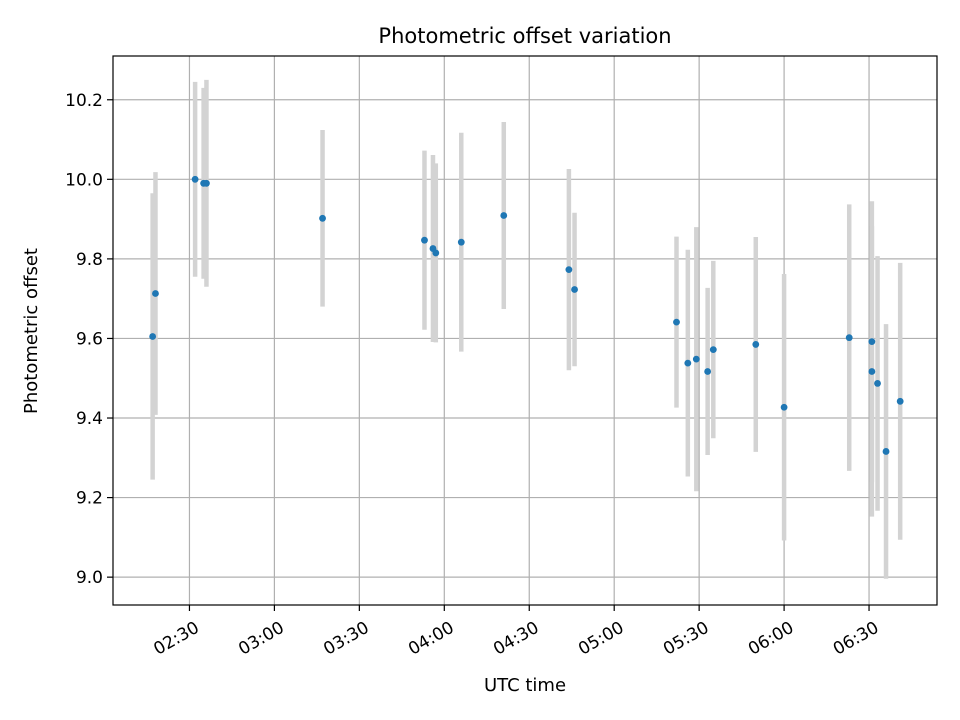 The height and width of the screenshot is (720, 960). Describe the element at coordinates (84, 180) in the screenshot. I see `y-tick-label: 10.0` at that location.